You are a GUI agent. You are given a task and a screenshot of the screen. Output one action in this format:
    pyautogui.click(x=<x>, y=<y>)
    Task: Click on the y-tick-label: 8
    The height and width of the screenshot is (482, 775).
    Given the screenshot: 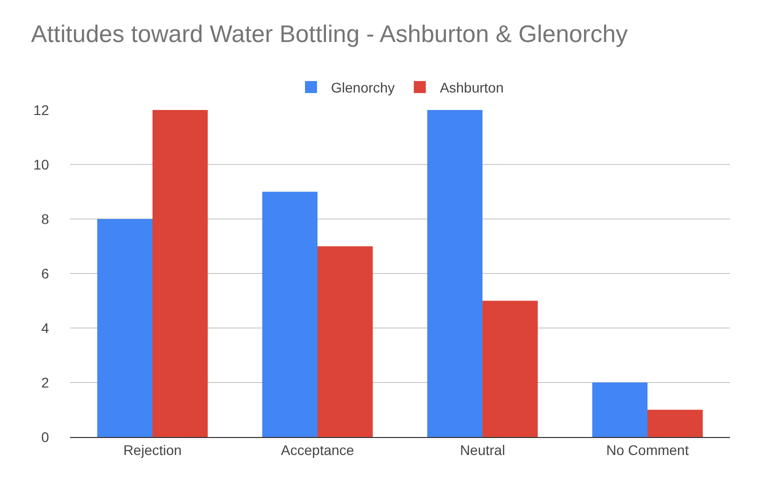 What is the action you would take?
    pyautogui.click(x=45, y=218)
    